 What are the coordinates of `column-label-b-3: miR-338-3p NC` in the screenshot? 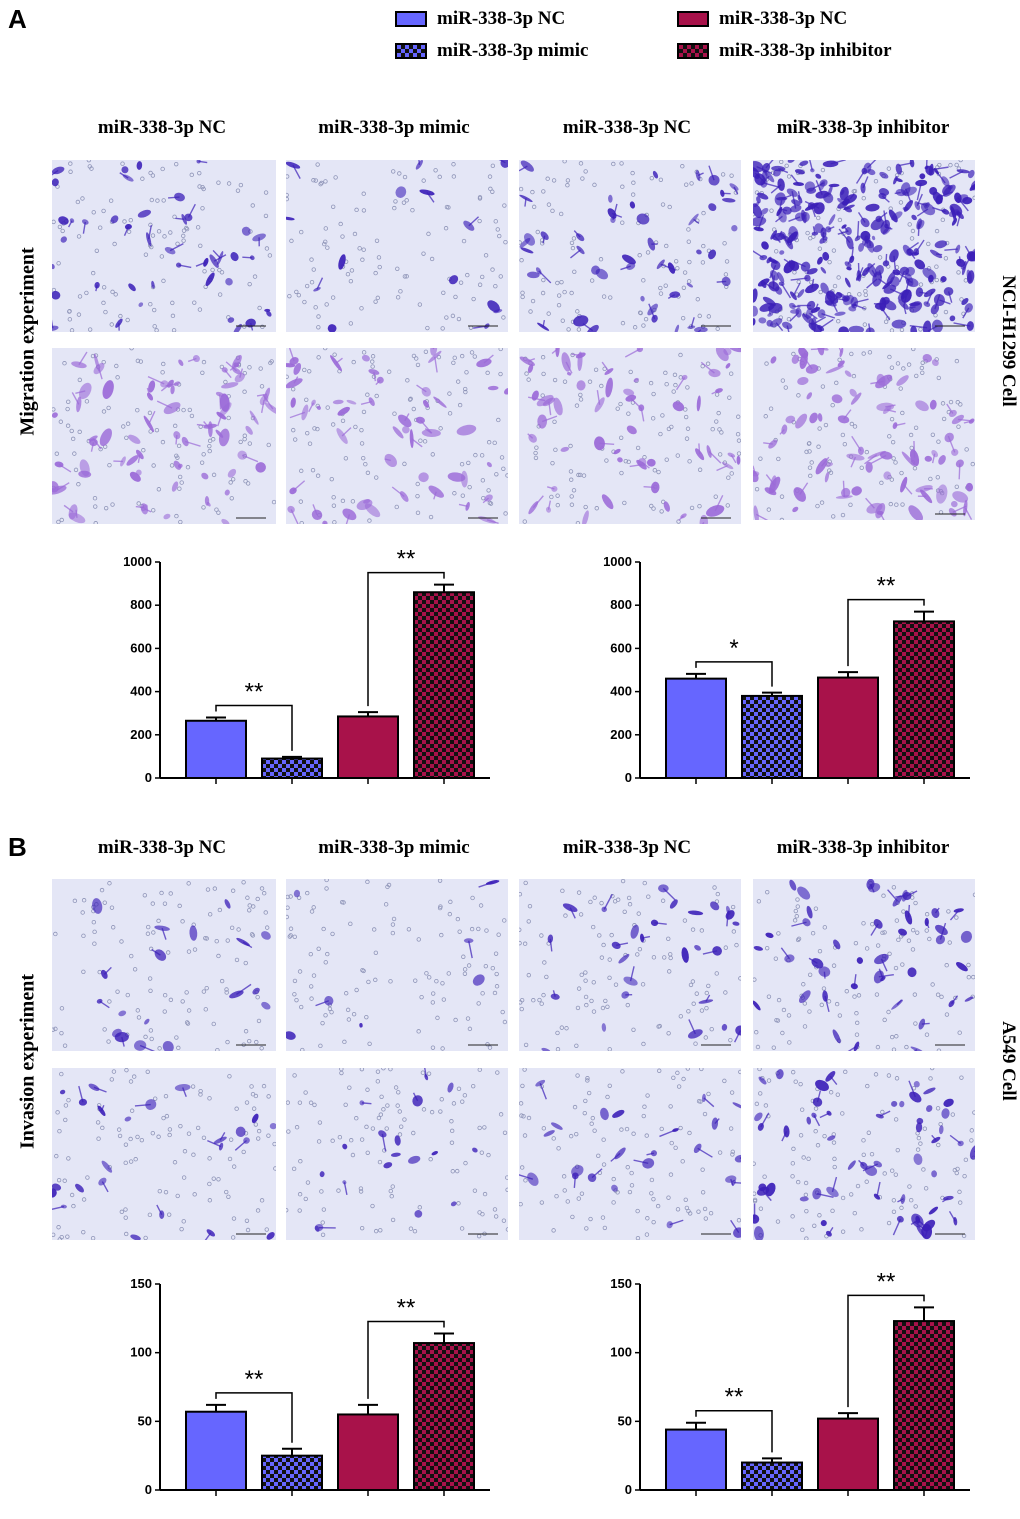 It's located at (627, 847).